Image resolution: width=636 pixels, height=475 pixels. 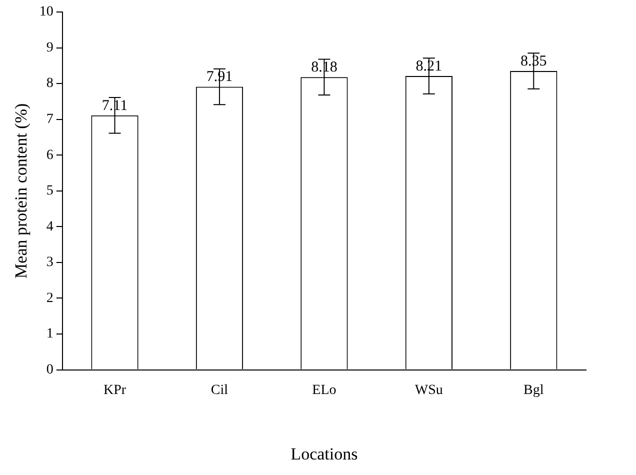 What do you see at coordinates (50, 155) in the screenshot?
I see `y-tick-label: 6` at bounding box center [50, 155].